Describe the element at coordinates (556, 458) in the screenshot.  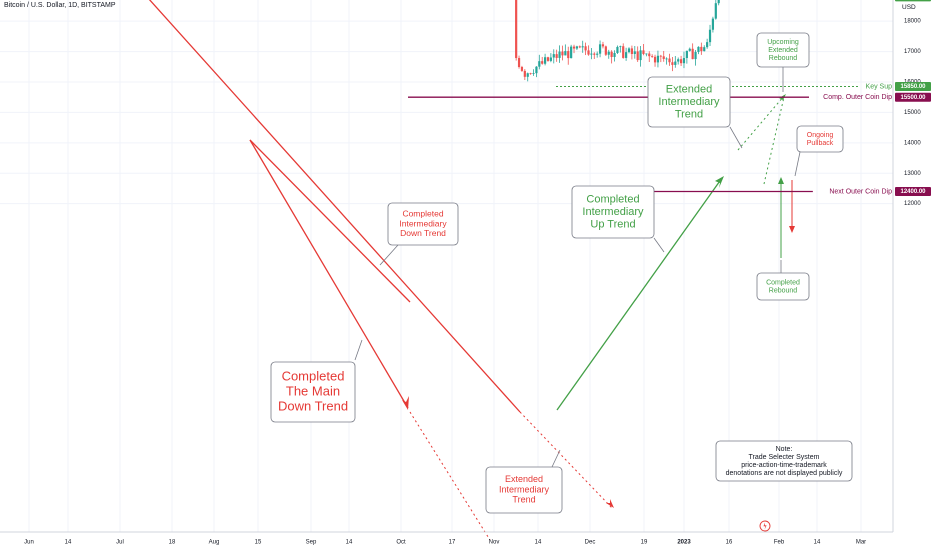
I see `extended-intermediary-trend-bottom-pointer` at that location.